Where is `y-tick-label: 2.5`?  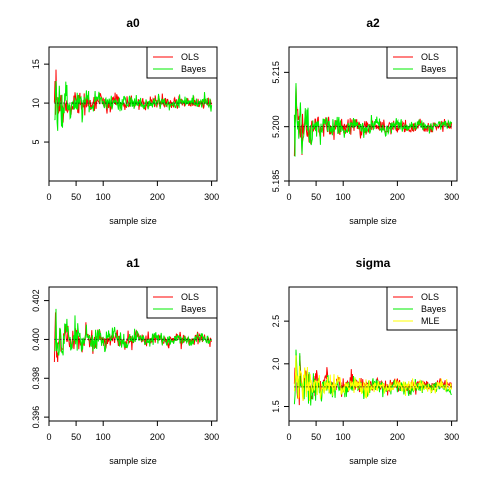
y-tick-label: 2.5 is located at coordinates (276, 321).